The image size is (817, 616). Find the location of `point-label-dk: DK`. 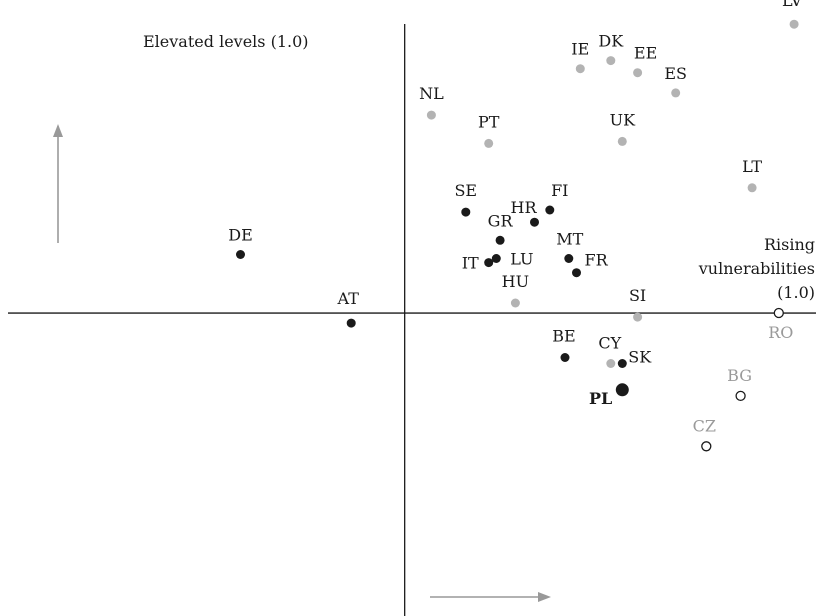

point-label-dk: DK is located at coordinates (611, 41).